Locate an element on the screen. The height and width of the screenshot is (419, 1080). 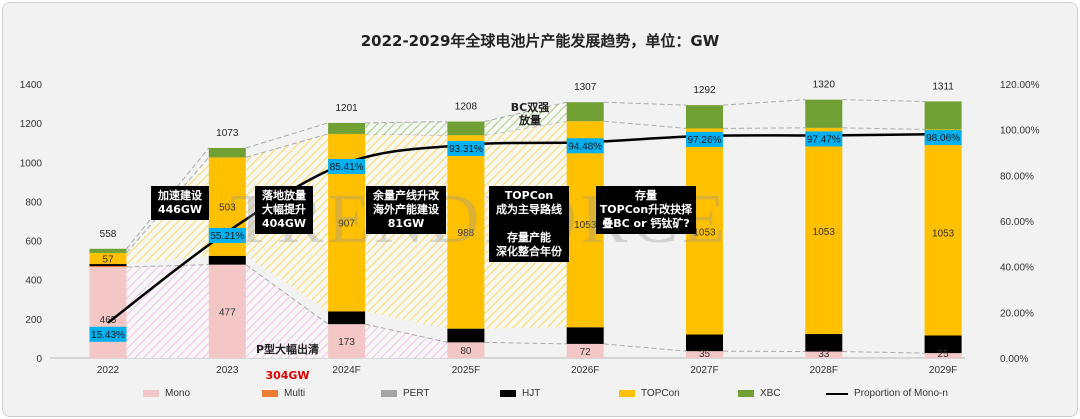
x-tick-label: 2023 is located at coordinates (227, 370).